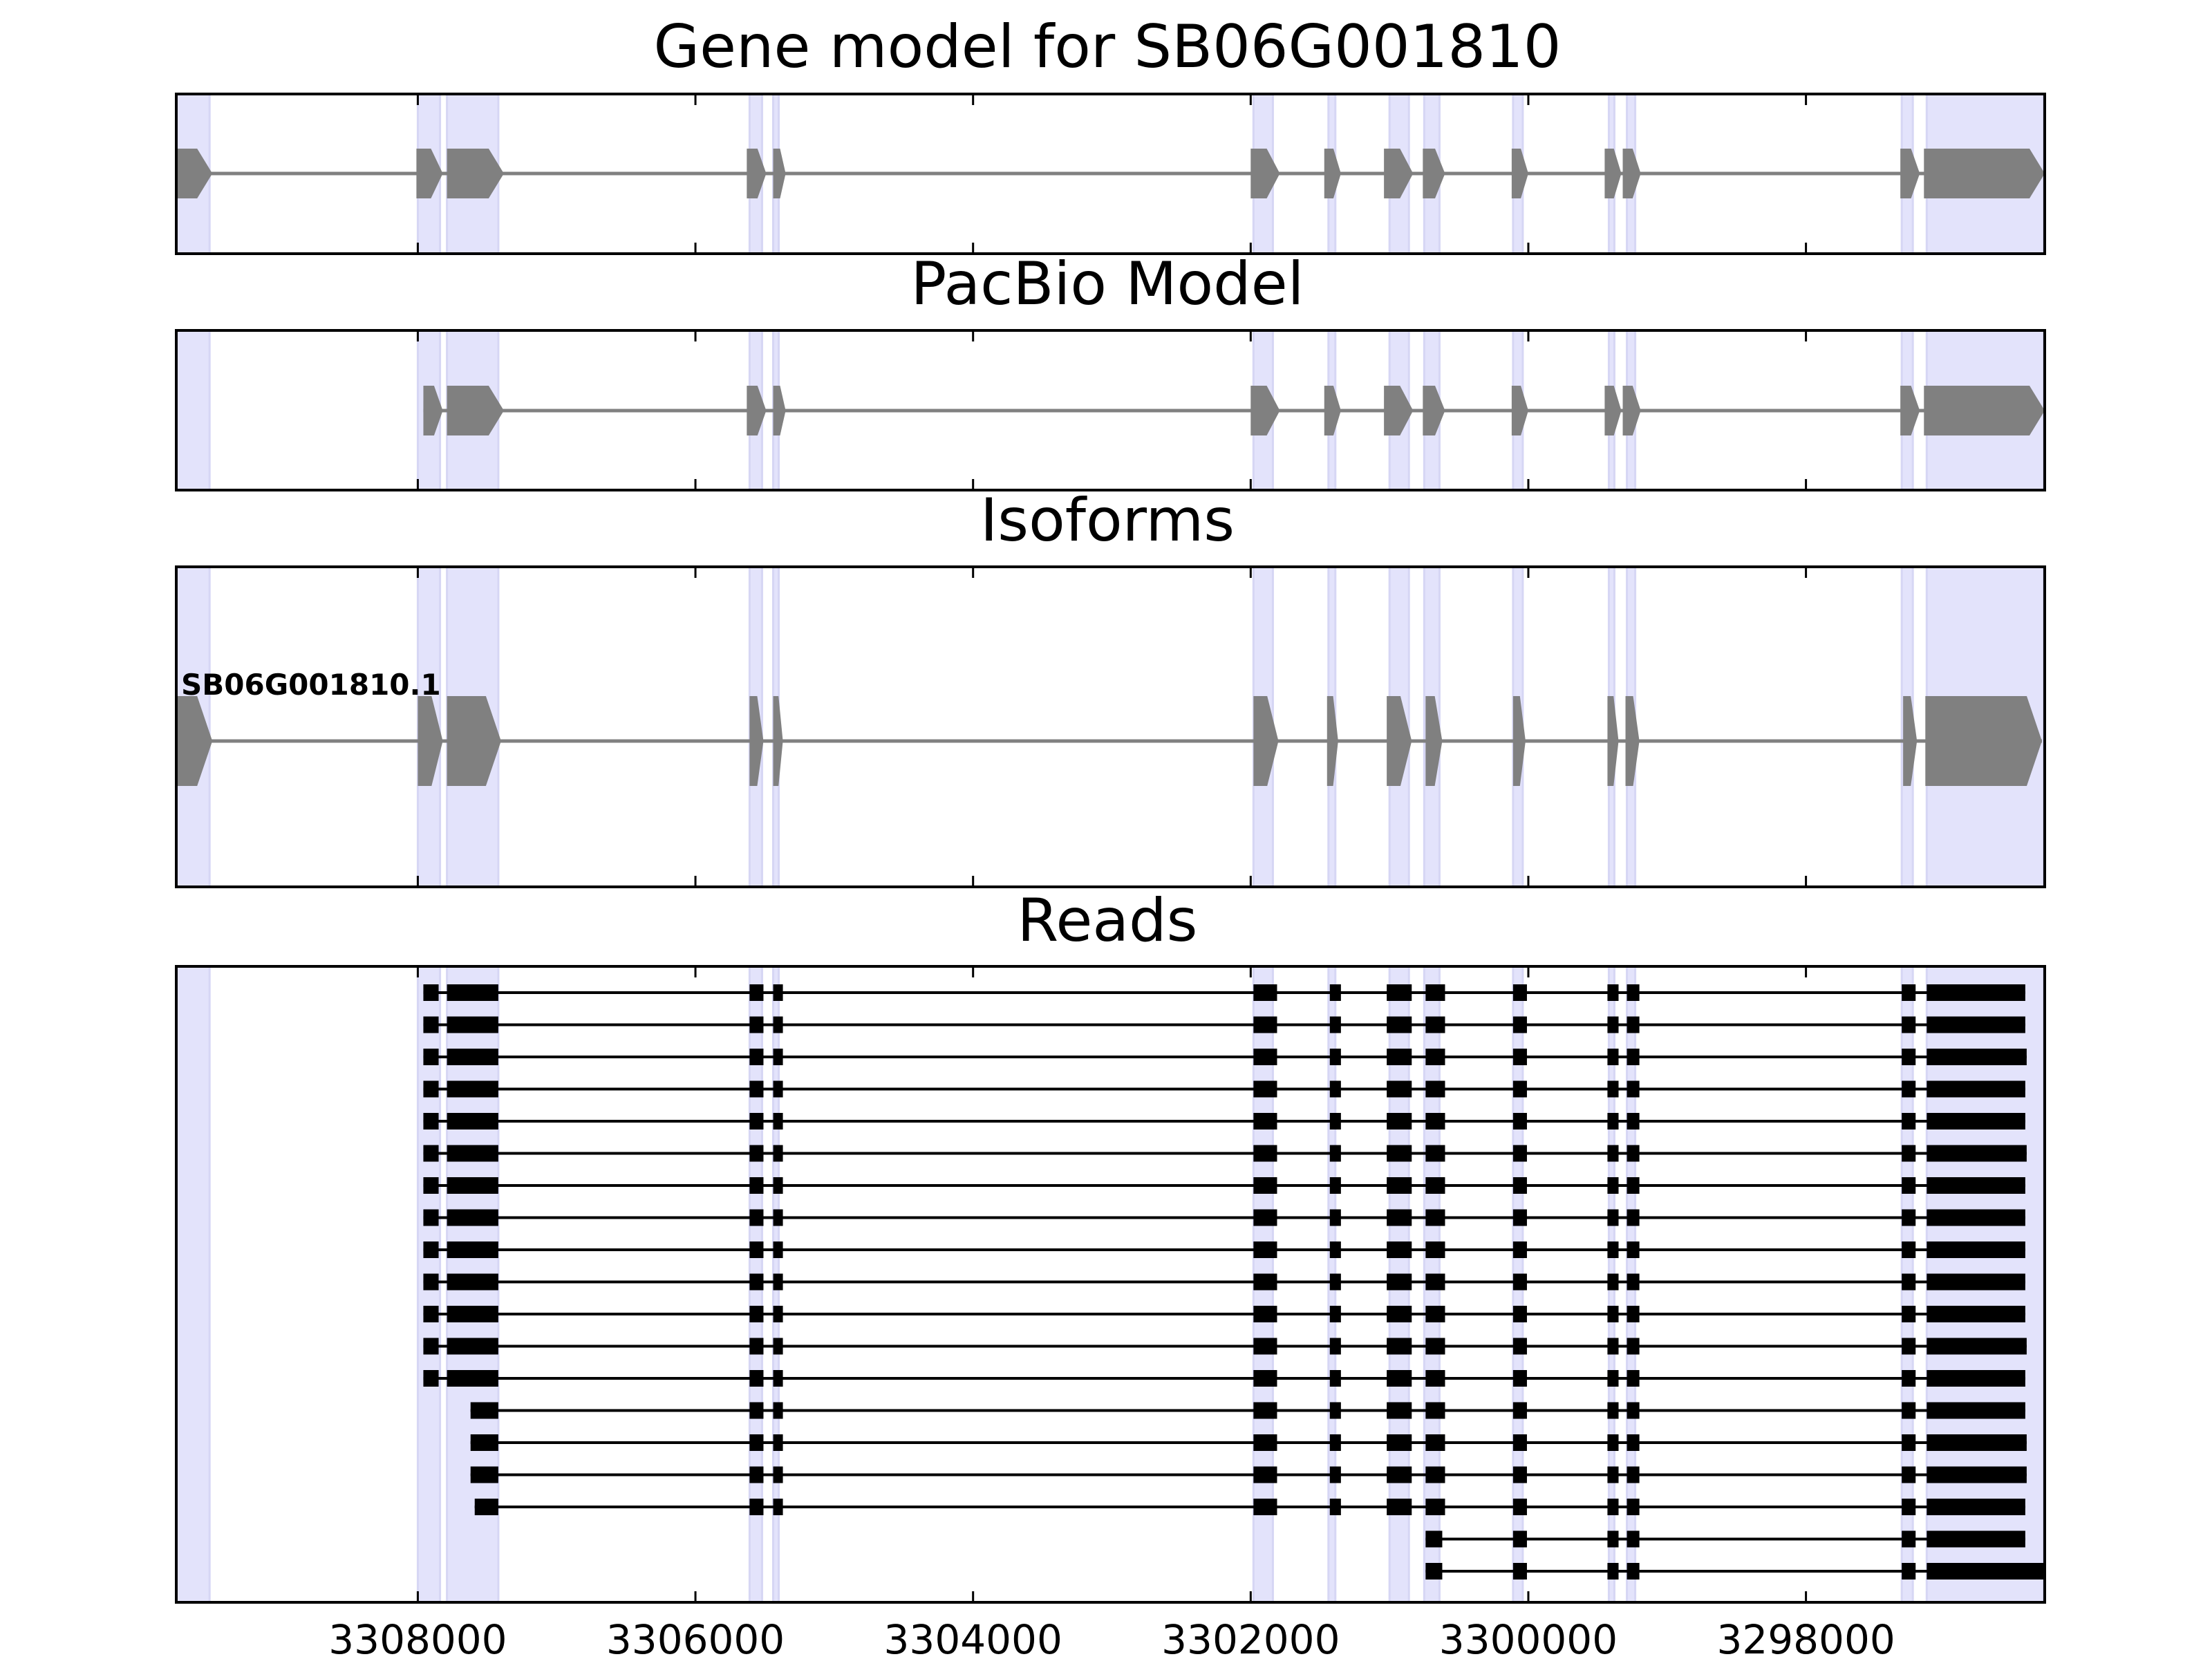 This screenshot has height=1659, width=2212. I want to click on isoform-label: SB06G001810.1, so click(311, 685).